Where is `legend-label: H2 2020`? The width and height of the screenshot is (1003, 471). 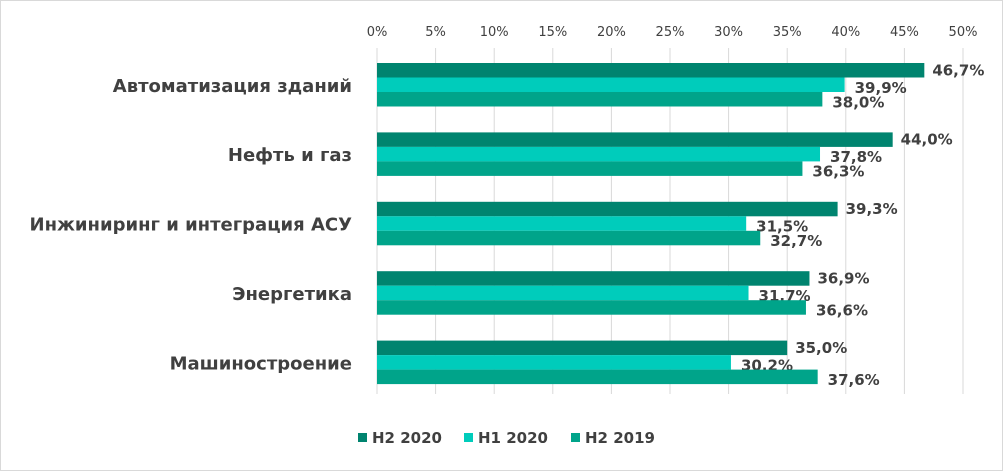 legend-label: H2 2020 is located at coordinates (407, 438).